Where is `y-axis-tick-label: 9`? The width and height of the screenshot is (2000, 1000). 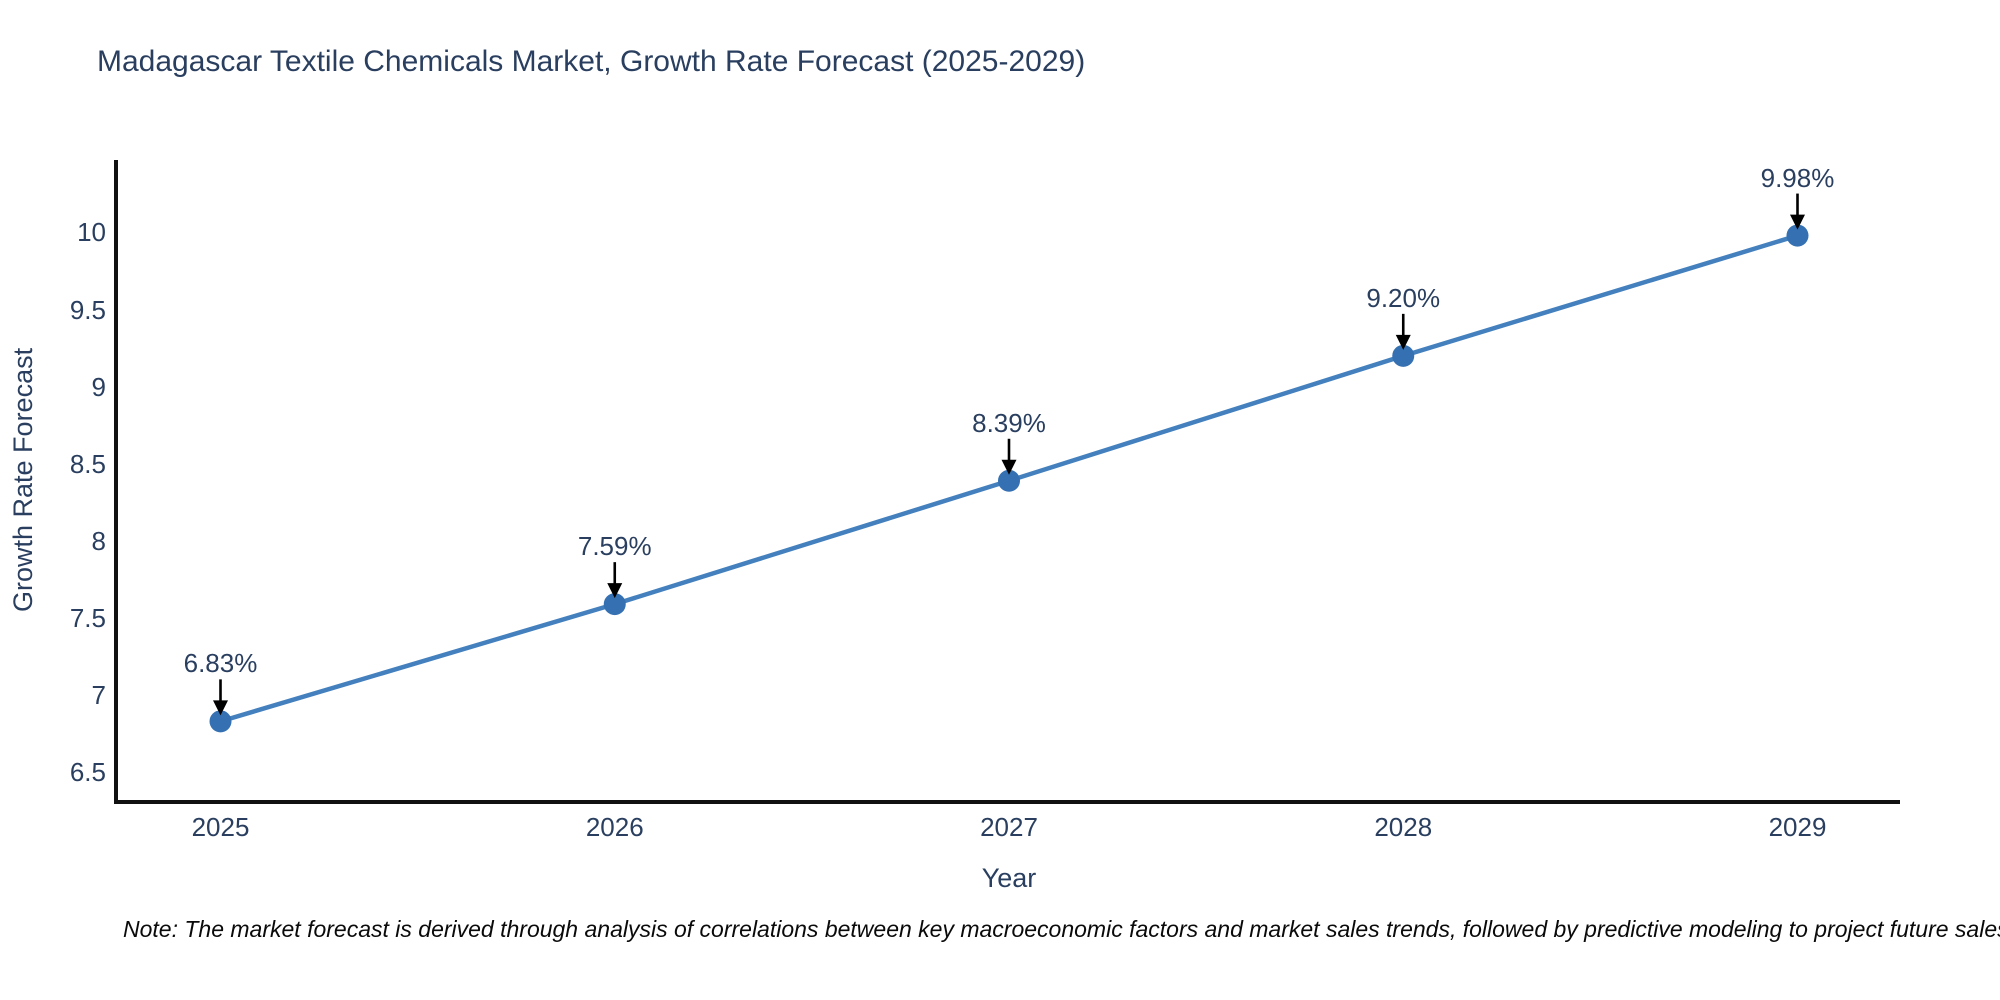 y-axis-tick-label: 9 is located at coordinates (98, 386).